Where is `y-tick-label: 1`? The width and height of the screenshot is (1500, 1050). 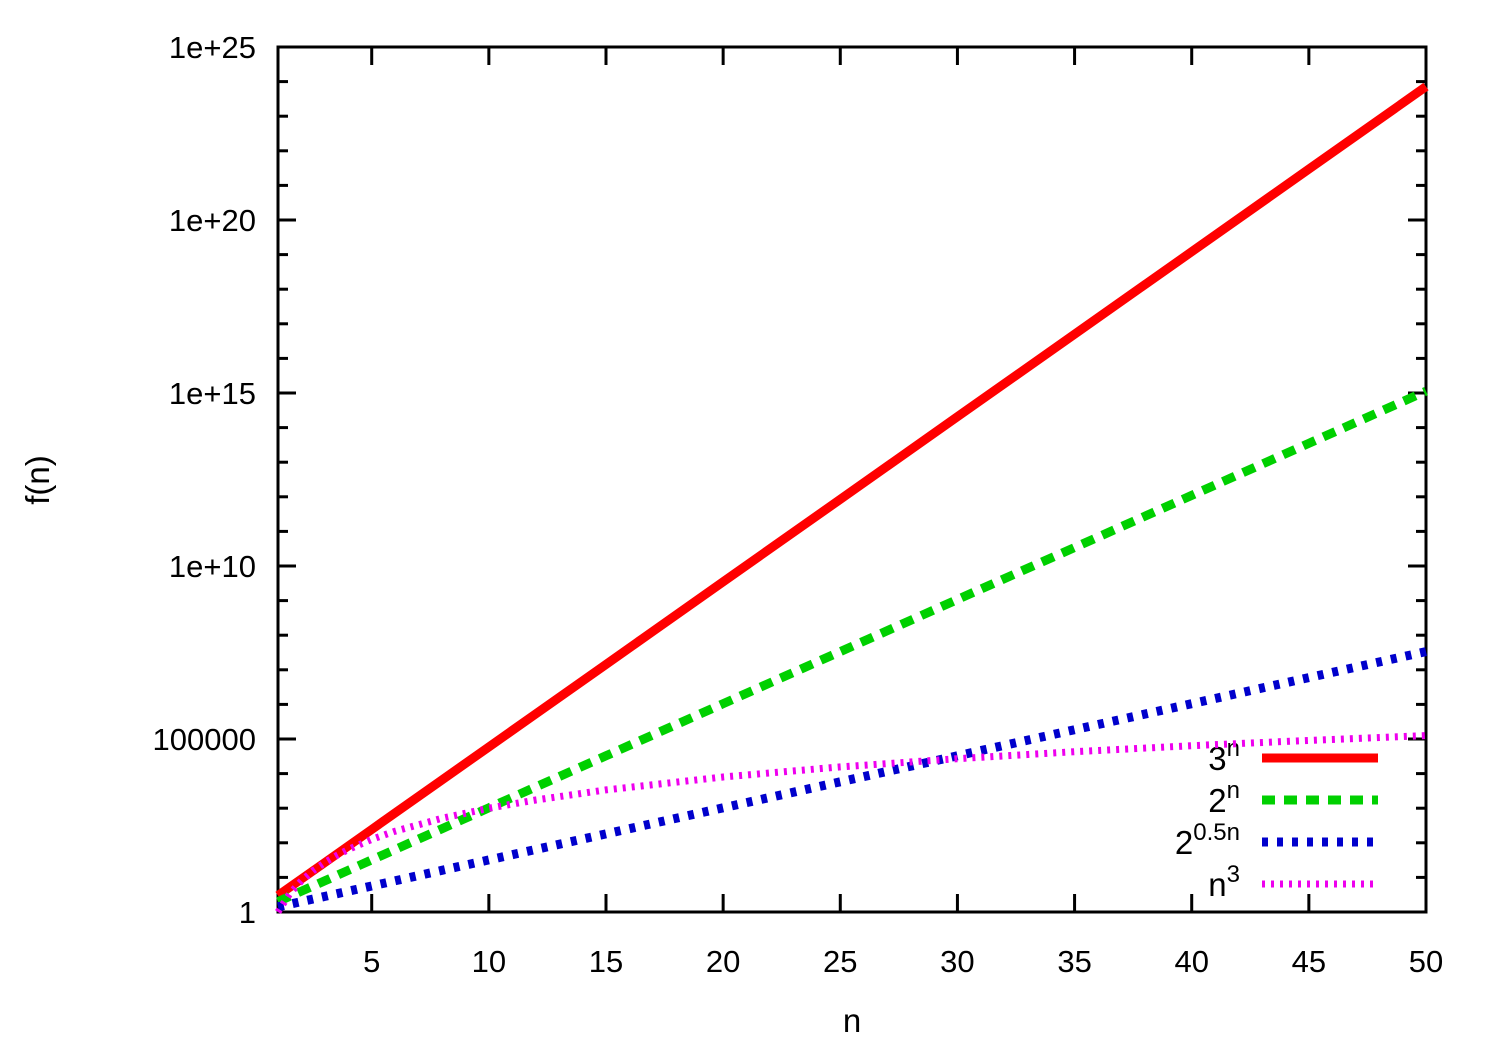
y-tick-label: 1 is located at coordinates (247, 912).